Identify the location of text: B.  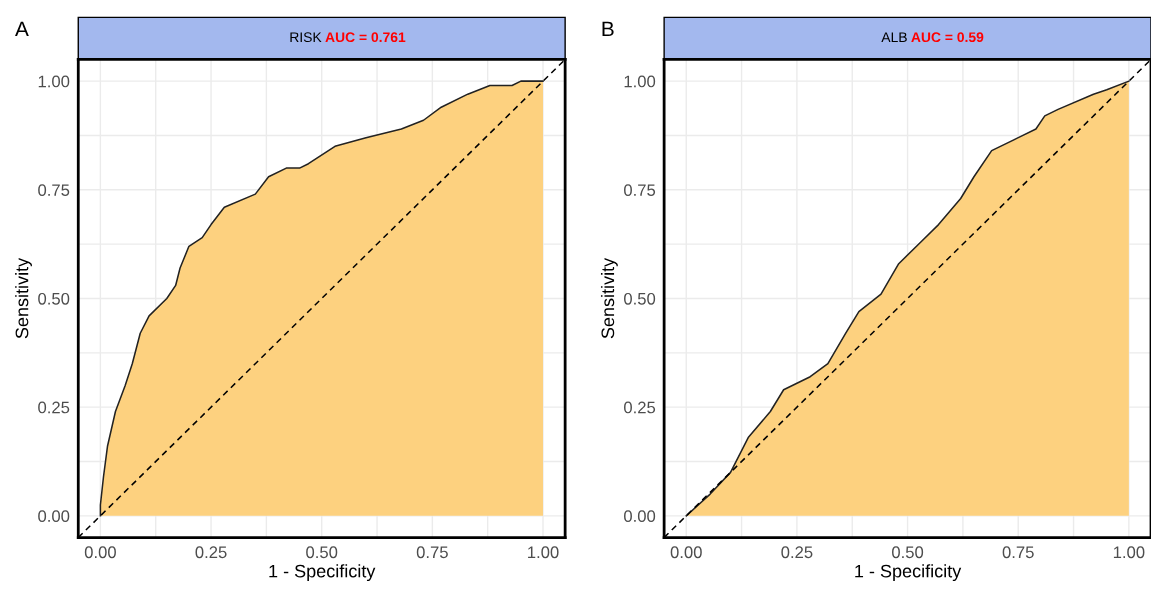
(608, 29).